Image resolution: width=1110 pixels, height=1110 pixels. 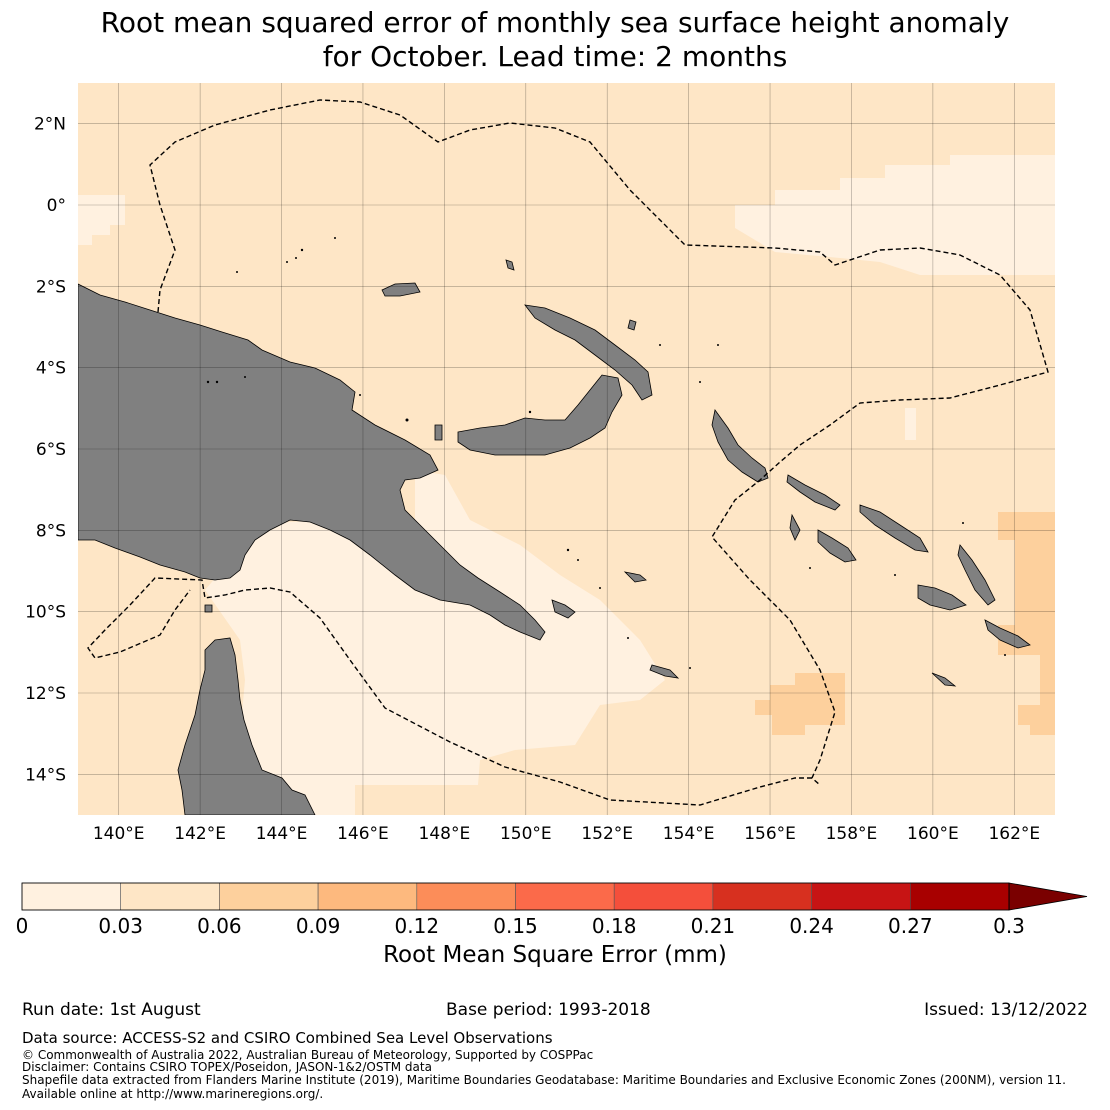 What do you see at coordinates (417, 926) in the screenshot?
I see `colorbar-tick-label: 0.12` at bounding box center [417, 926].